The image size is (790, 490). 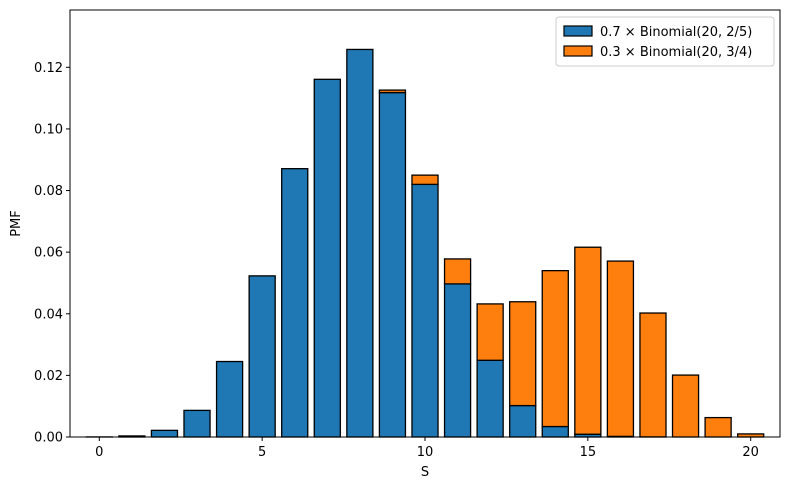 What do you see at coordinates (457, 360) in the screenshot?
I see `bar-blue-s11` at bounding box center [457, 360].